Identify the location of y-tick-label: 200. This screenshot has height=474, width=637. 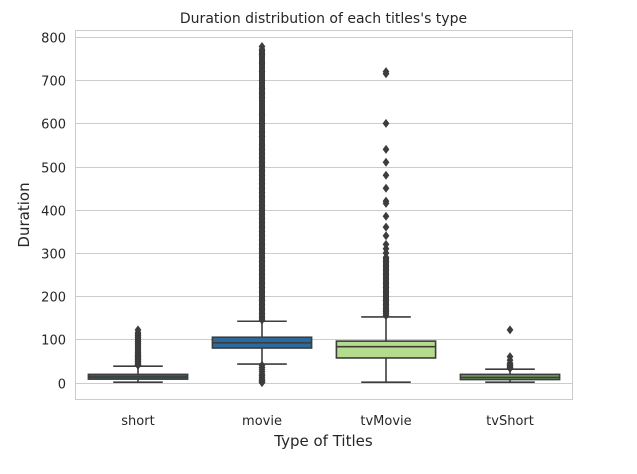
(53, 298).